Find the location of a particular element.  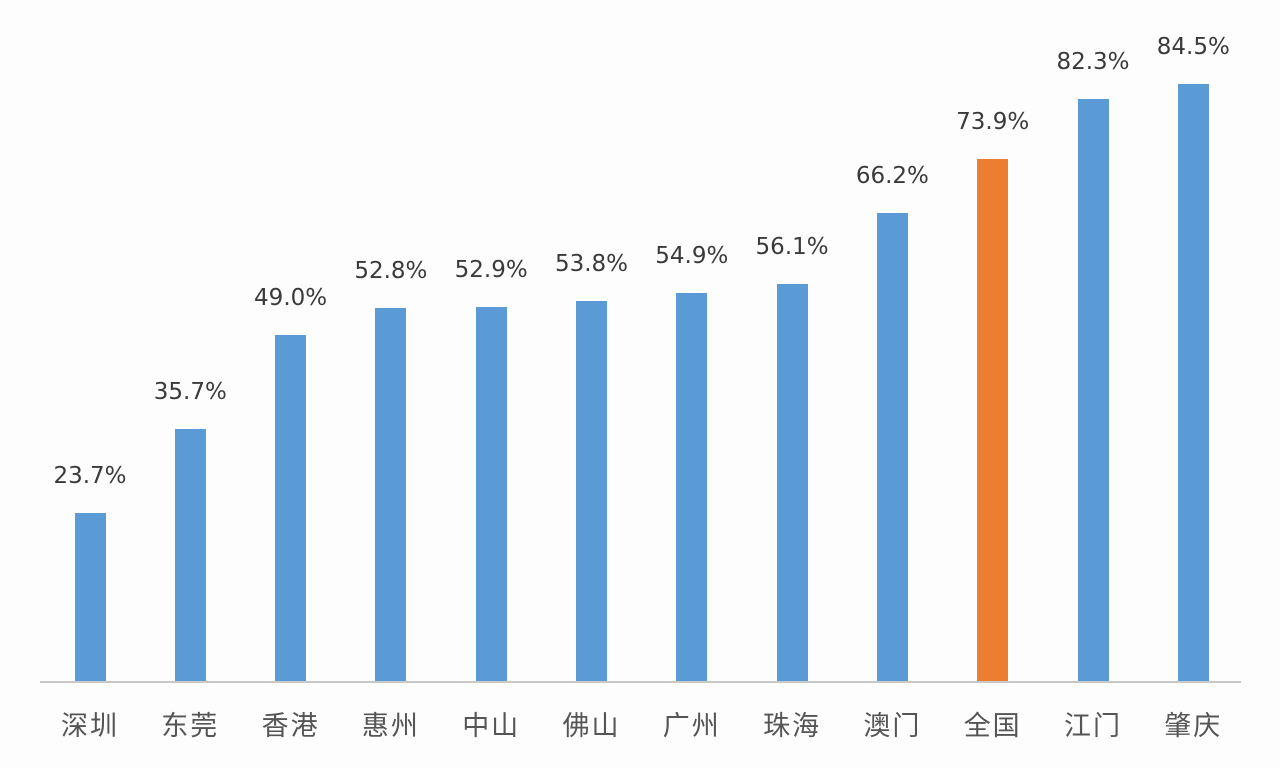

x-tick-label: 中山 is located at coordinates (491, 726).